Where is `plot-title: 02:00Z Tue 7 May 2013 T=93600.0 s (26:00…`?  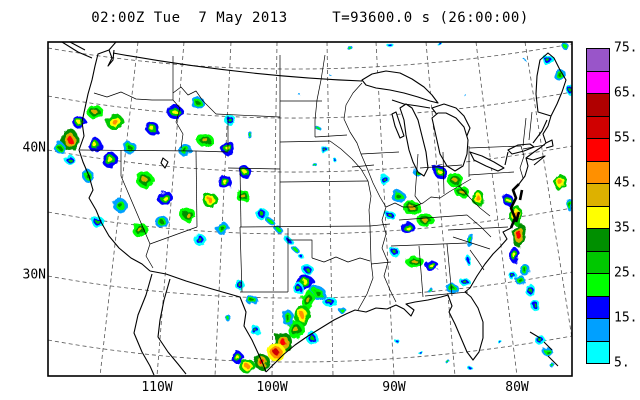 plot-title: 02:00Z Tue 7 May 2013 T=93600.0 s (26:00… is located at coordinates (310, 18).